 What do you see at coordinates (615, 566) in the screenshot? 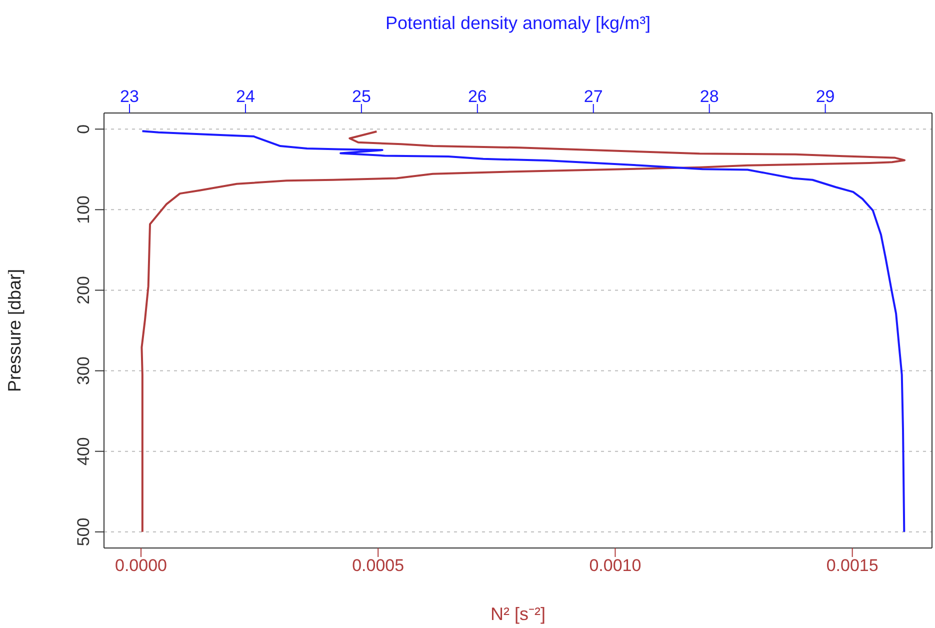
I see `x-tick-label: 0.0010` at bounding box center [615, 566].